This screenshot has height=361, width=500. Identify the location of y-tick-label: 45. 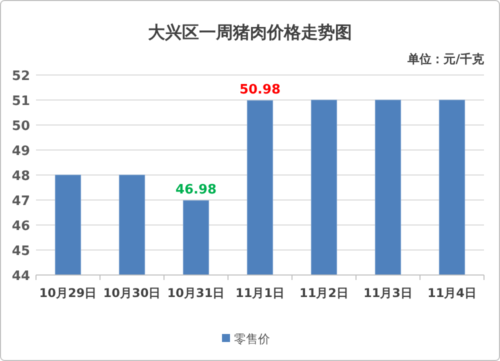
(21, 251).